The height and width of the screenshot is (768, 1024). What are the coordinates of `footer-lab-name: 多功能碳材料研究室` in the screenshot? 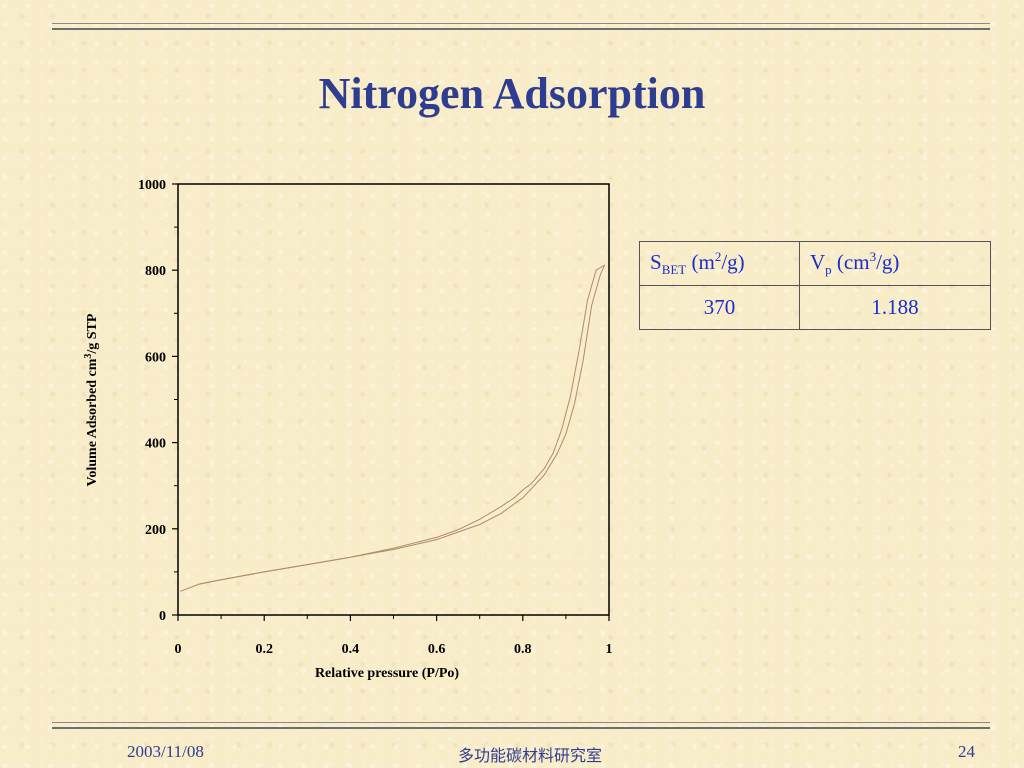 It's located at (530, 755).